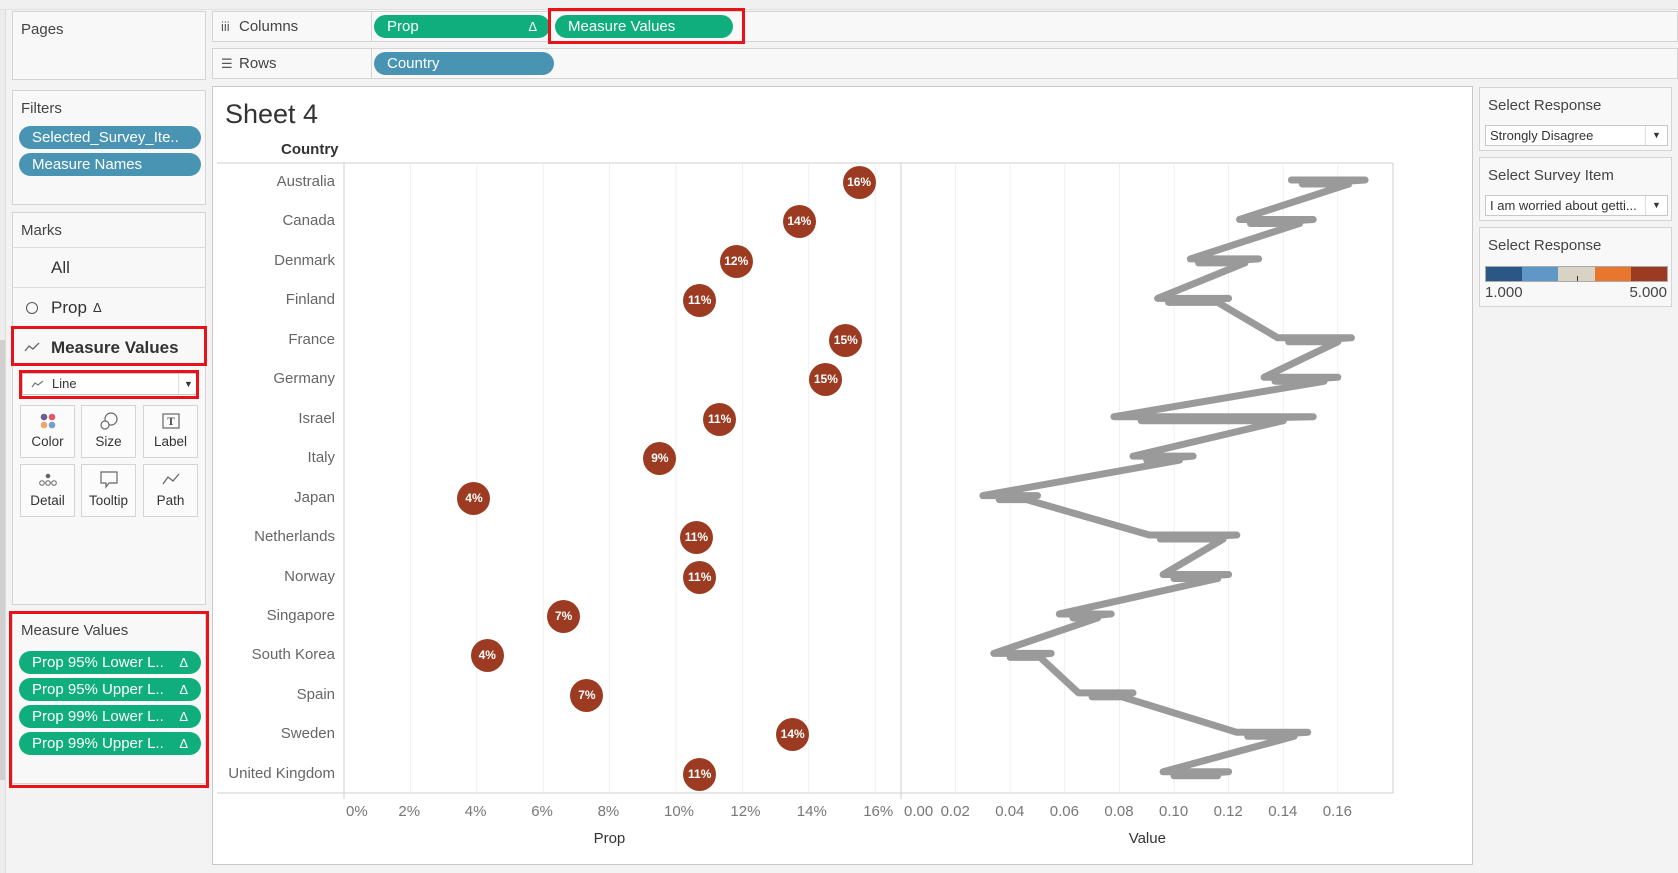  What do you see at coordinates (110, 137) in the screenshot?
I see `filter-pill-selected-survey-item: Selected_Survey_Ite..` at bounding box center [110, 137].